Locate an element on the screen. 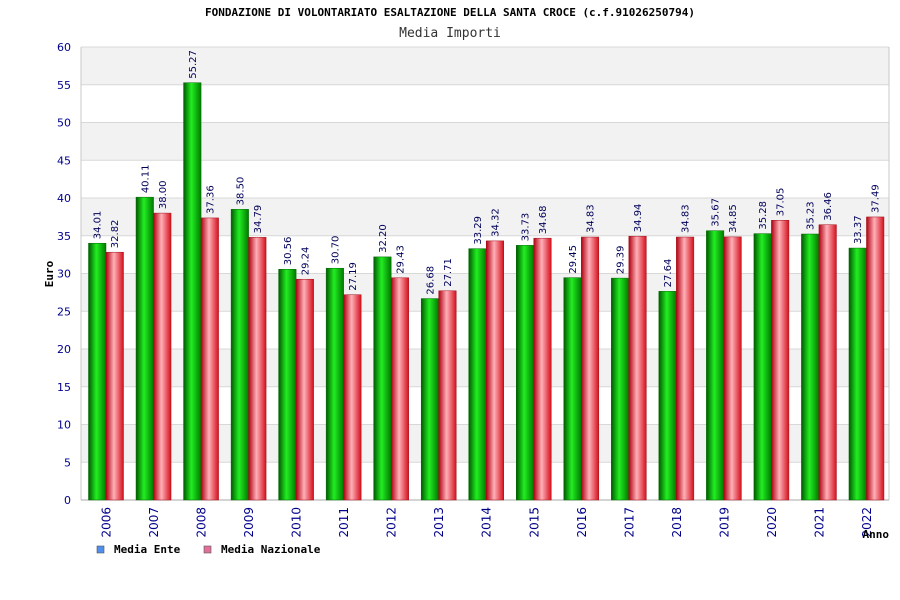  bar-media-nazionale-2007 is located at coordinates (162, 356).